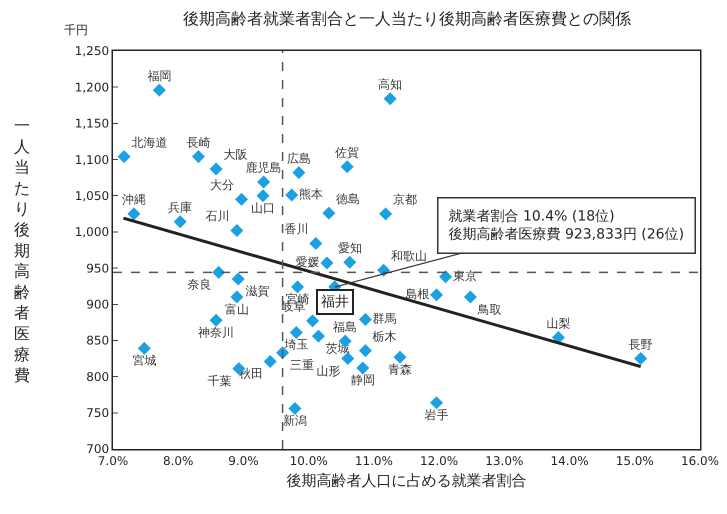 The width and height of the screenshot is (727, 514). I want to click on x-tick-label: 15.0%, so click(635, 461).